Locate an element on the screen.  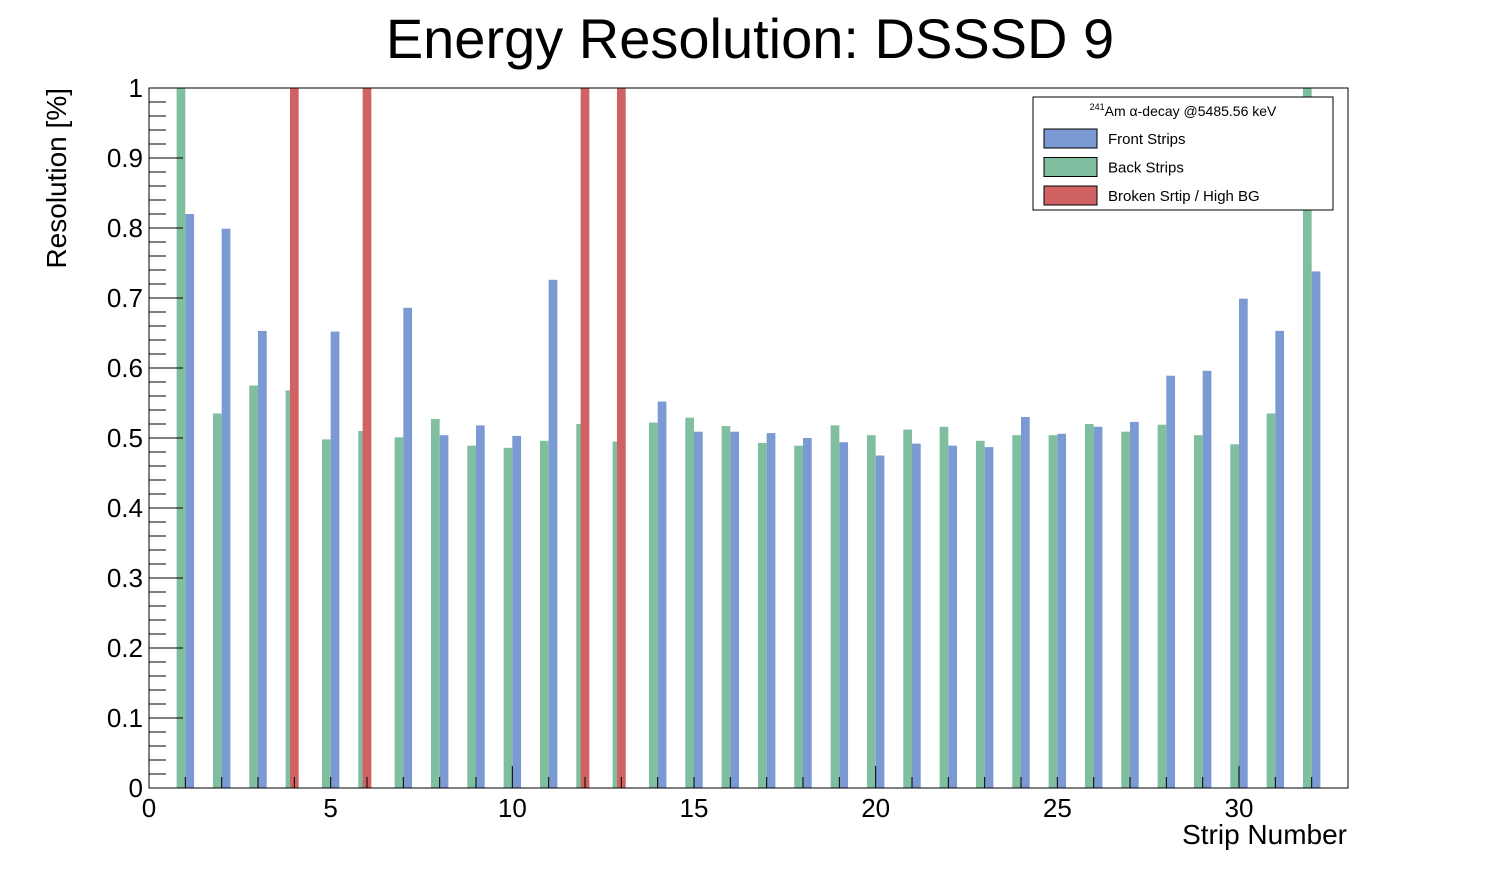
y-tick-label: 0.3 is located at coordinates (125, 578).